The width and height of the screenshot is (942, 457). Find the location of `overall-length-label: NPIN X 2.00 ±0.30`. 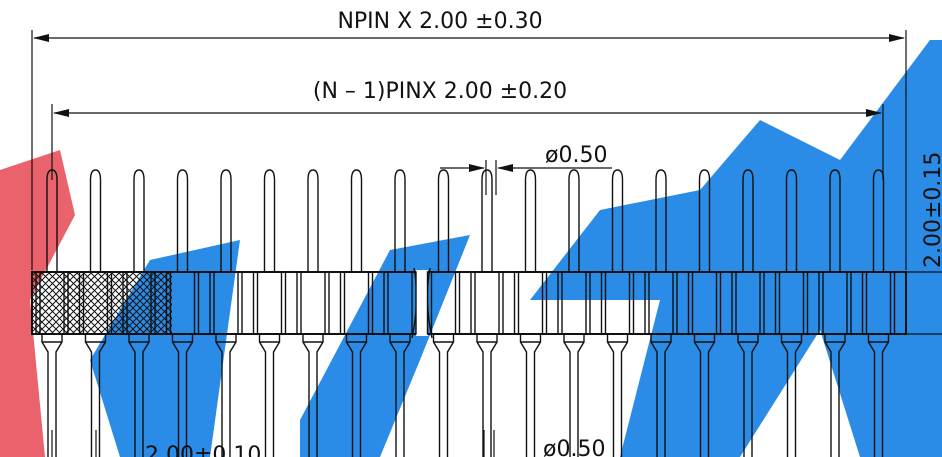

overall-length-label: NPIN X 2.00 ±0.30 is located at coordinates (439, 21).